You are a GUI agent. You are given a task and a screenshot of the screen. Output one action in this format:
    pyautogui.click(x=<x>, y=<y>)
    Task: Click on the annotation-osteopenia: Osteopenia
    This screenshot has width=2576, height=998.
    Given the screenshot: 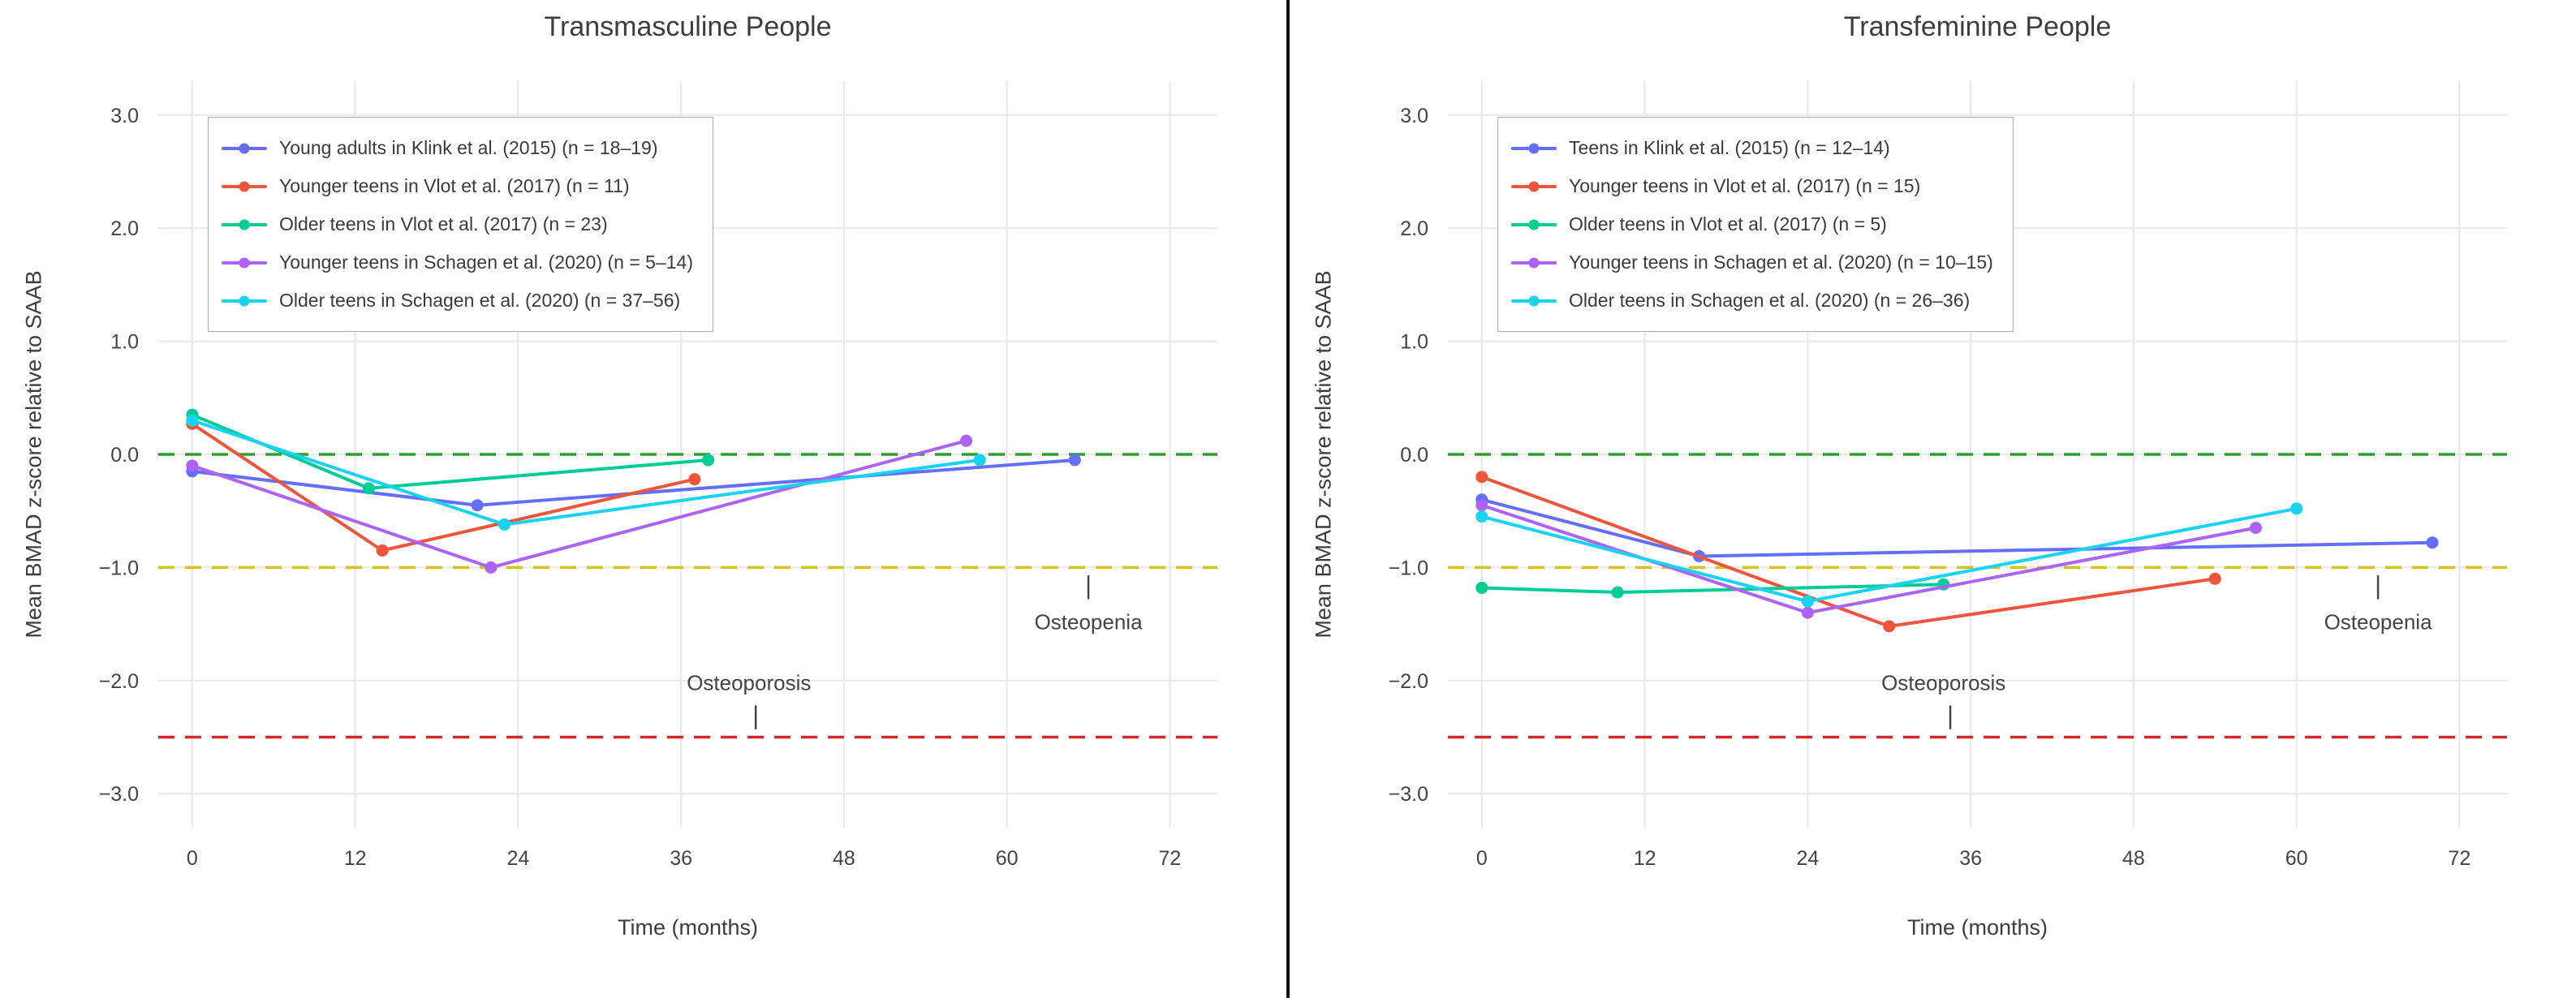 What is the action you would take?
    pyautogui.click(x=1089, y=621)
    